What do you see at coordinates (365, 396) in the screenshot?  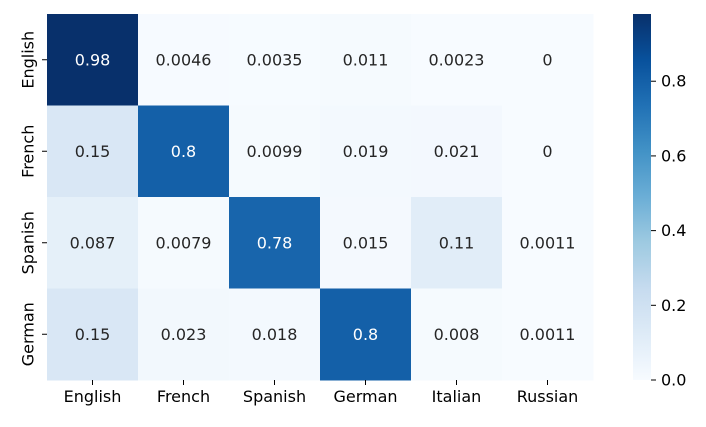 I see `x-tick-label: German` at bounding box center [365, 396].